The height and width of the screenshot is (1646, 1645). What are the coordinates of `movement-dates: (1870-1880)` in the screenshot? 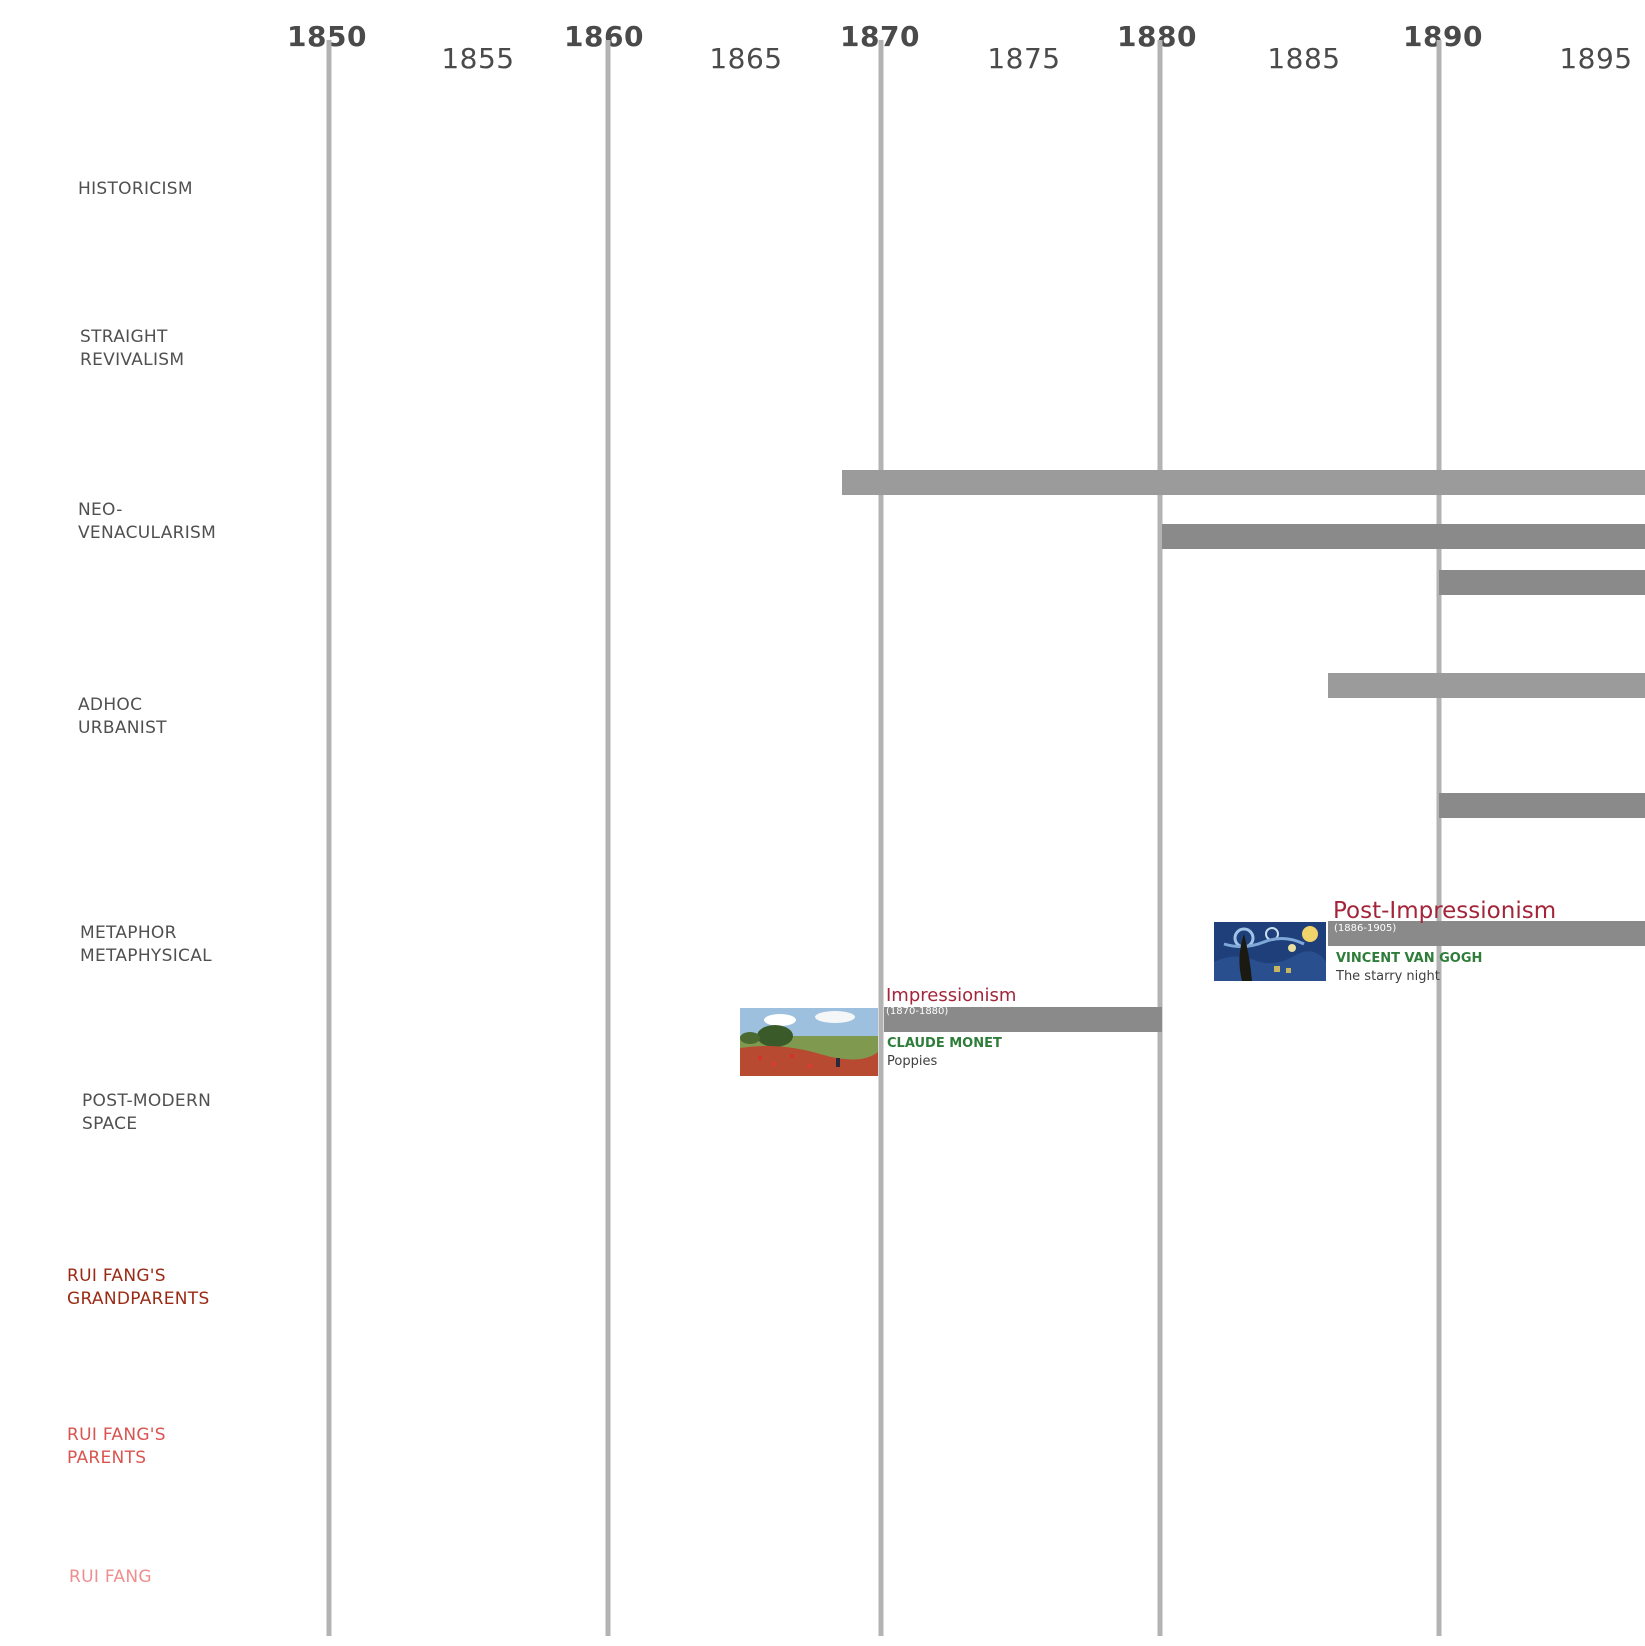 It's located at (917, 1011).